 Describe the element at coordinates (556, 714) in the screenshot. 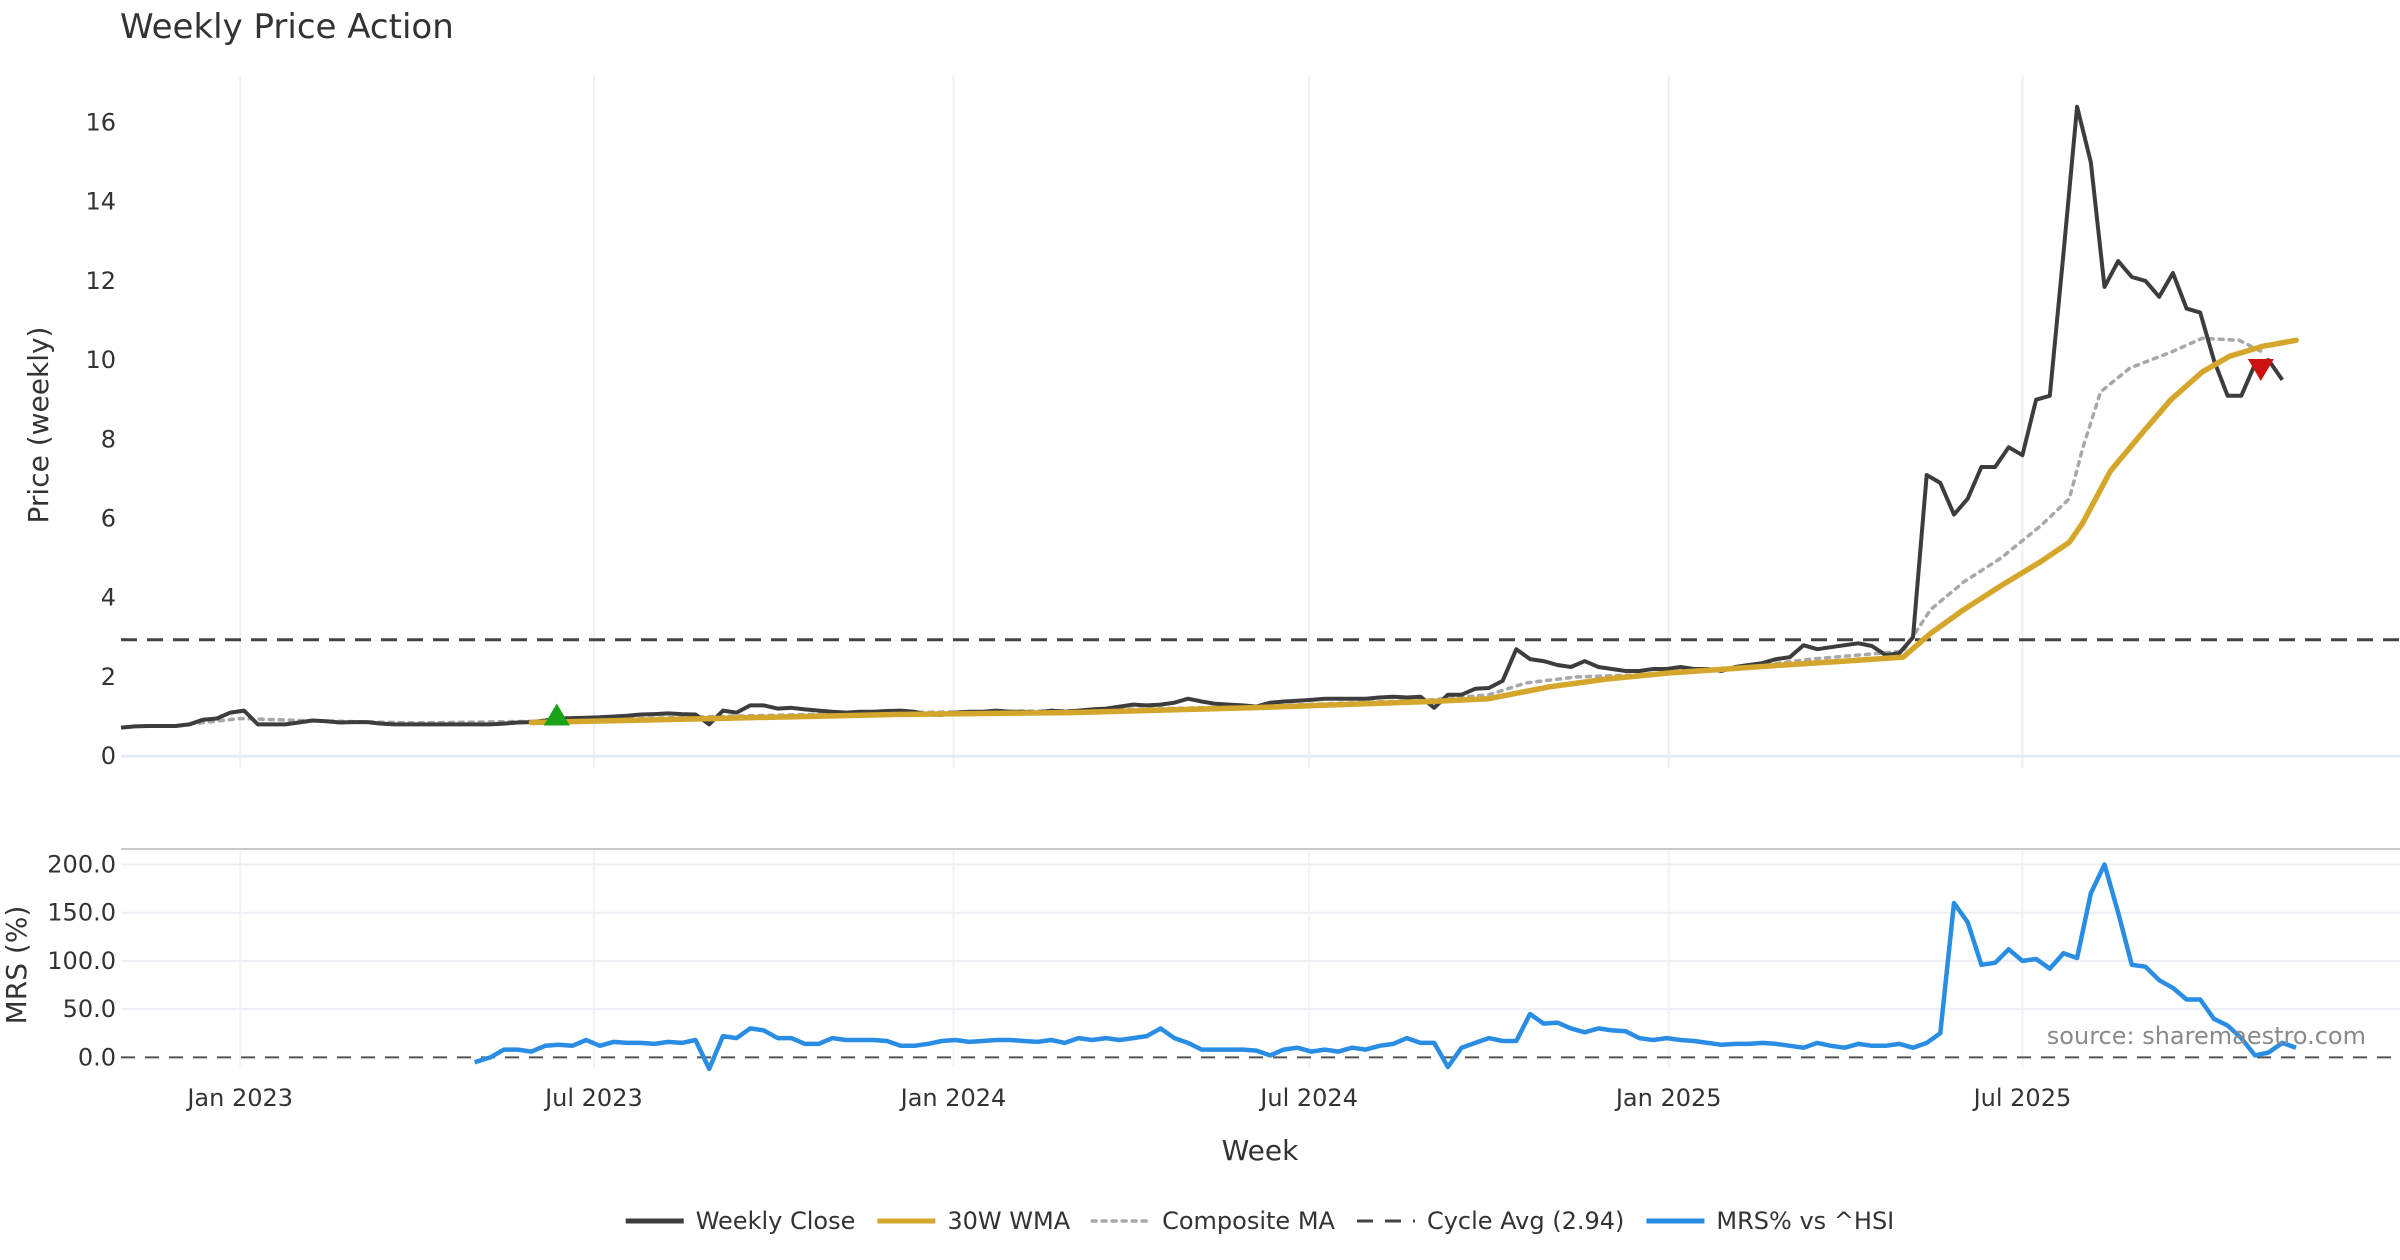

I see `buy-signal-marker` at that location.